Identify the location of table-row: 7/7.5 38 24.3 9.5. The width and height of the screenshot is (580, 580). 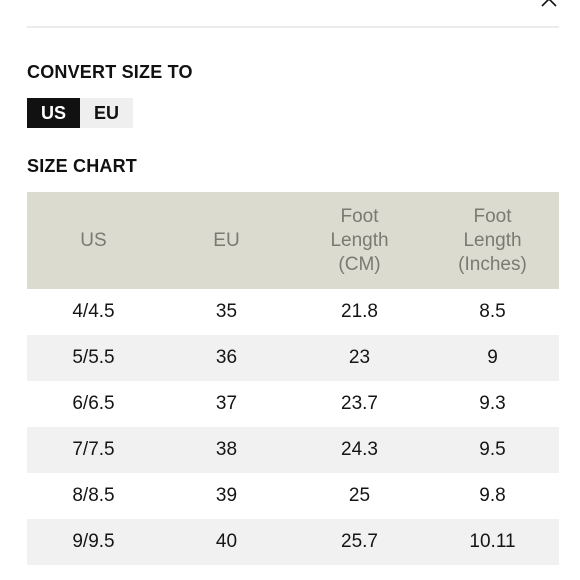
(293, 450).